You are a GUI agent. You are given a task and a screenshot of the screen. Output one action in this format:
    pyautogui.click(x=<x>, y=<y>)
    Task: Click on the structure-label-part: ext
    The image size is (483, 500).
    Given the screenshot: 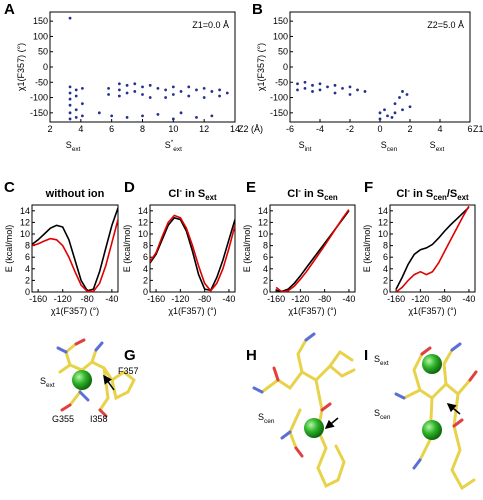 What is the action you would take?
    pyautogui.click(x=50, y=385)
    